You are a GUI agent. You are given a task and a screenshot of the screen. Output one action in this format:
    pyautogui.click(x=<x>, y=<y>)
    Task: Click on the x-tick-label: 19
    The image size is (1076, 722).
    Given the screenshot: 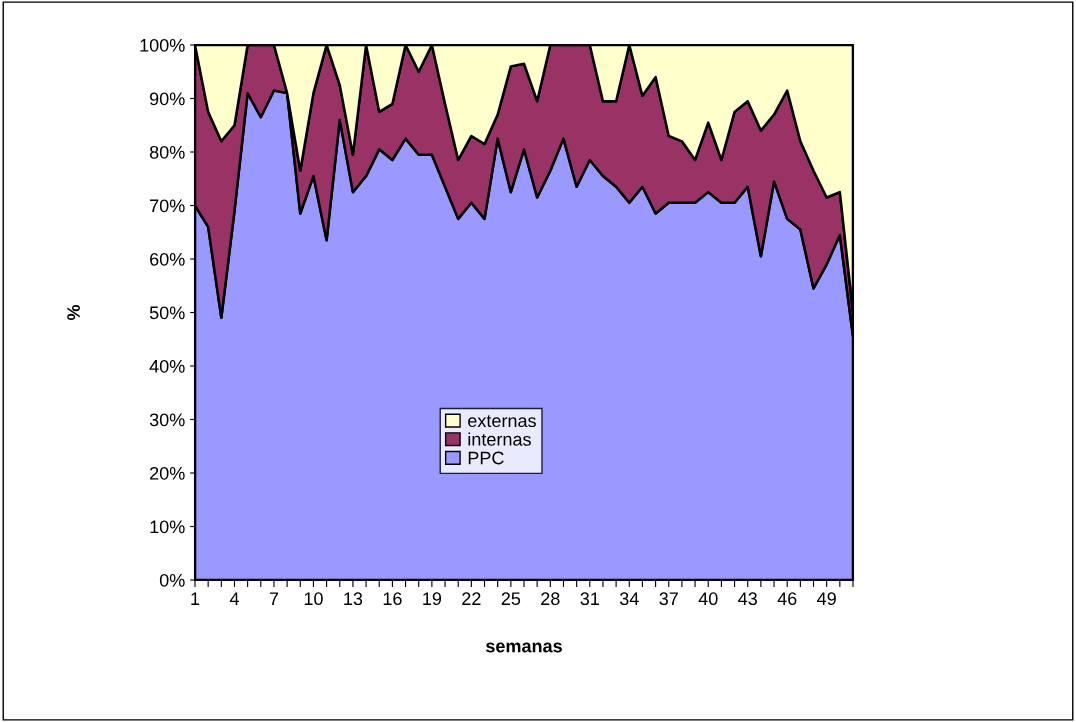 What is the action you would take?
    pyautogui.click(x=432, y=599)
    